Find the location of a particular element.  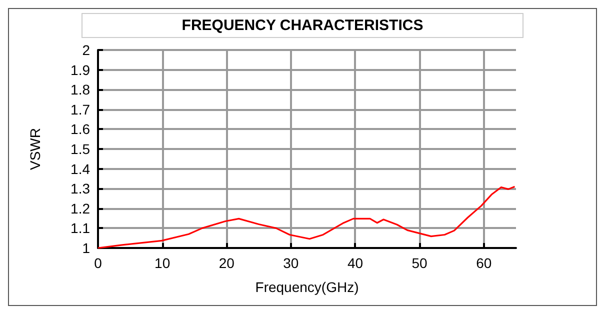

y-tick-label: 1 is located at coordinates (86, 248).